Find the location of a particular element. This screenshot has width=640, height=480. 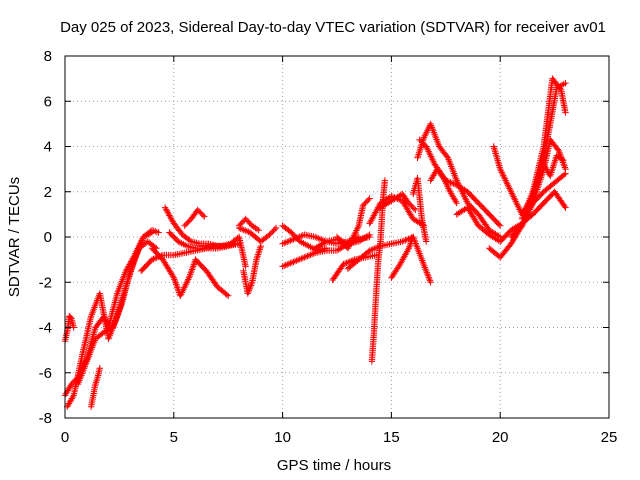

series-t27 is located at coordinates (443, 186).